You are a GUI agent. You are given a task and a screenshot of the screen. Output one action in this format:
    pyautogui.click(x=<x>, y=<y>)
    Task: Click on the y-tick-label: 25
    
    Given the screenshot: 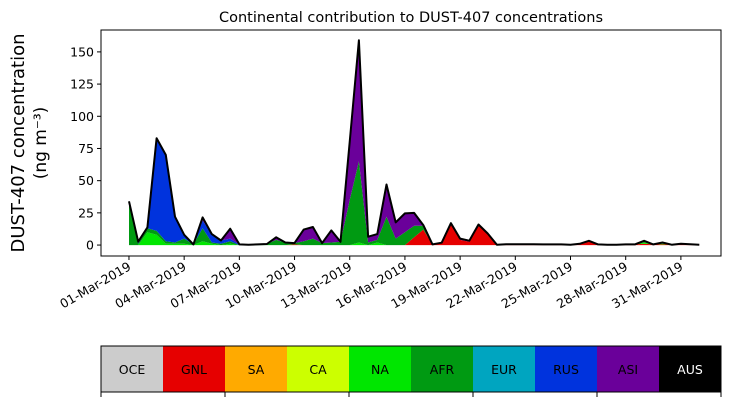 What is the action you would take?
    pyautogui.click(x=86, y=212)
    